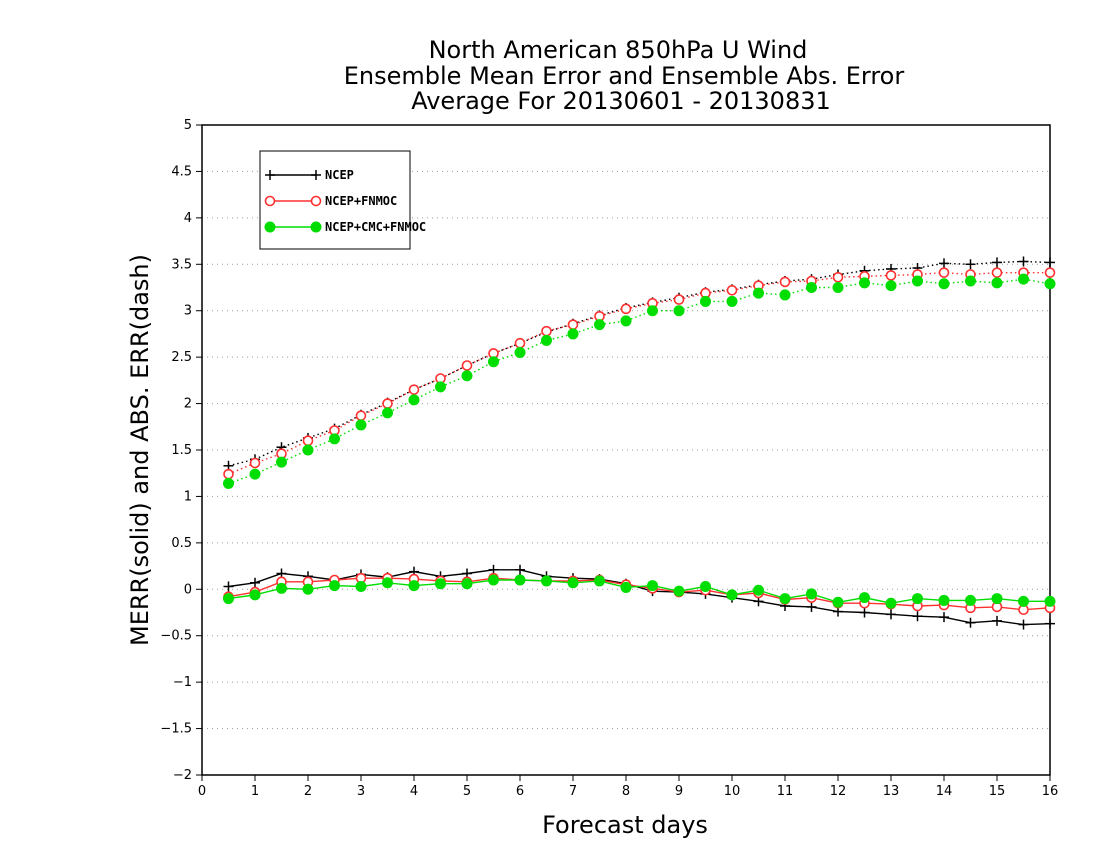  What do you see at coordinates (176, 636) in the screenshot?
I see `y-tick-label: −0.5` at bounding box center [176, 636].